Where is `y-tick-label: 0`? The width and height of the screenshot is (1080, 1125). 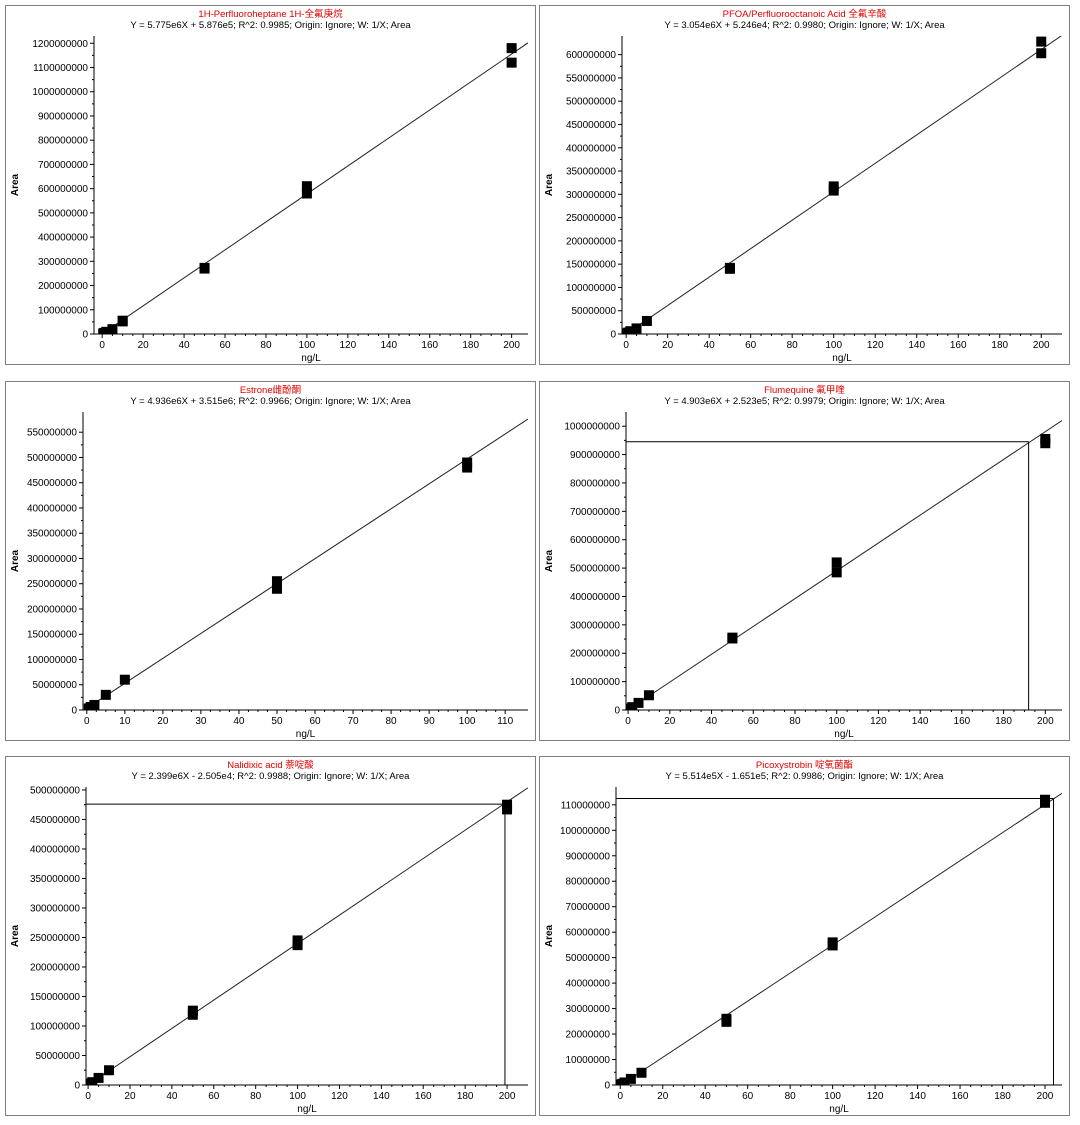
y-tick-label: 0 is located at coordinates (607, 1086).